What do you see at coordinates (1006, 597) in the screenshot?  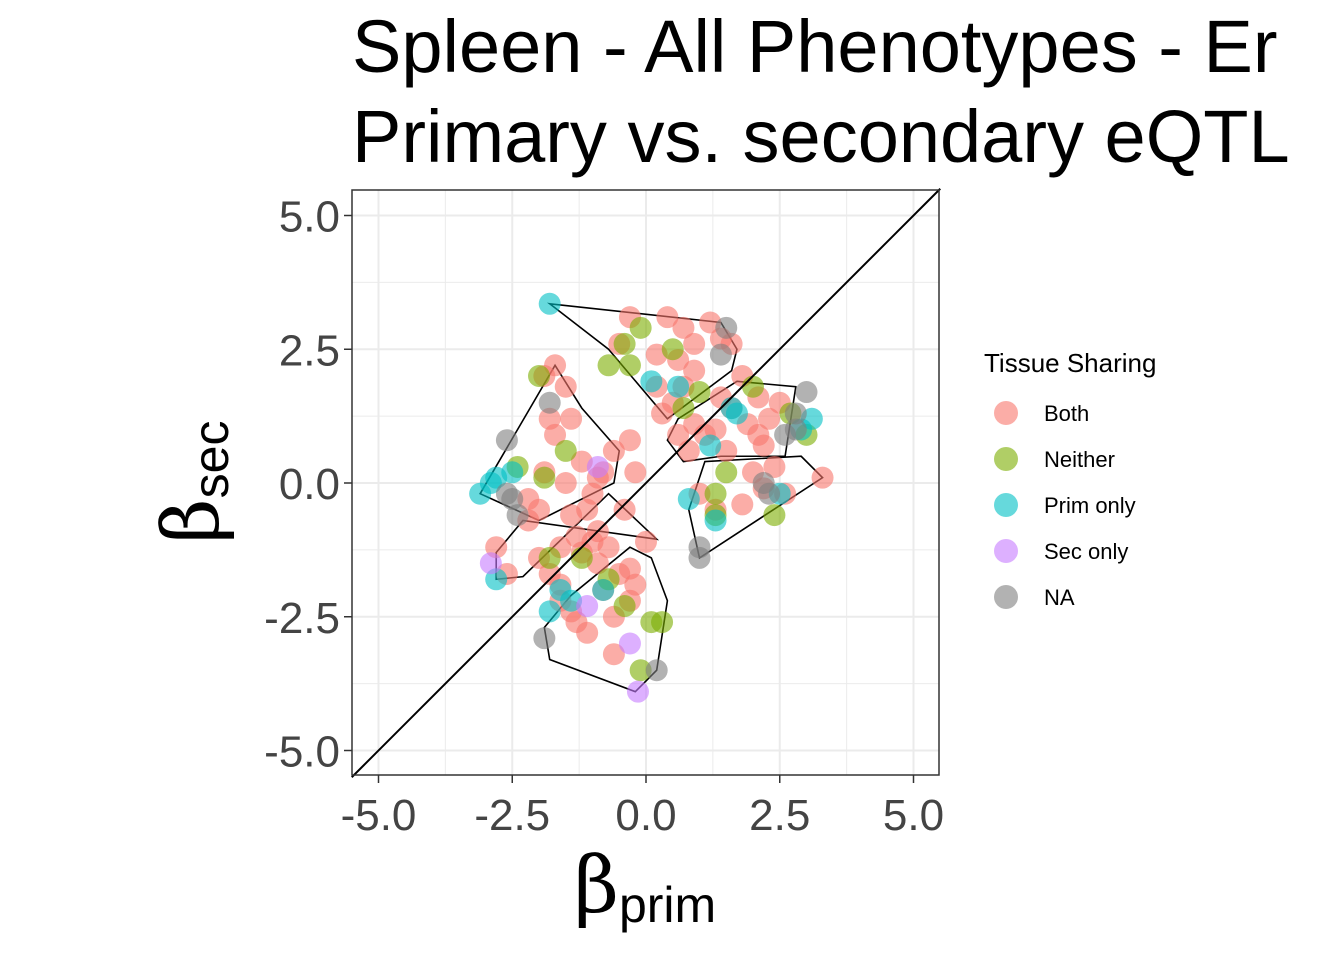 I see `legend-key-na` at bounding box center [1006, 597].